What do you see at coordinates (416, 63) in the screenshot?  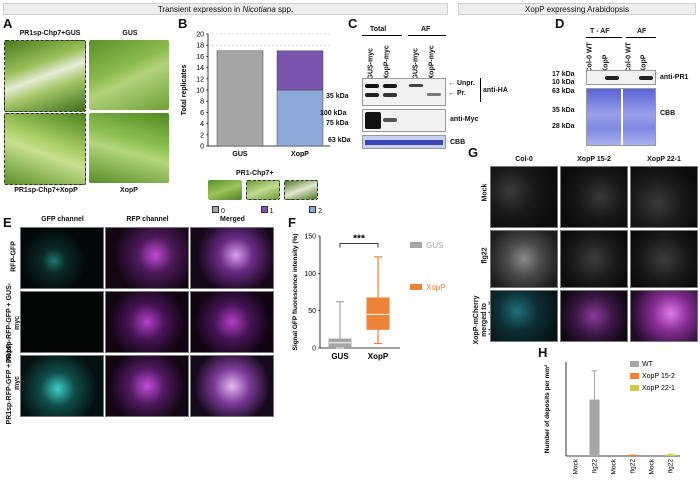 I see `lane-label-c-3: GUS-myc` at bounding box center [416, 63].